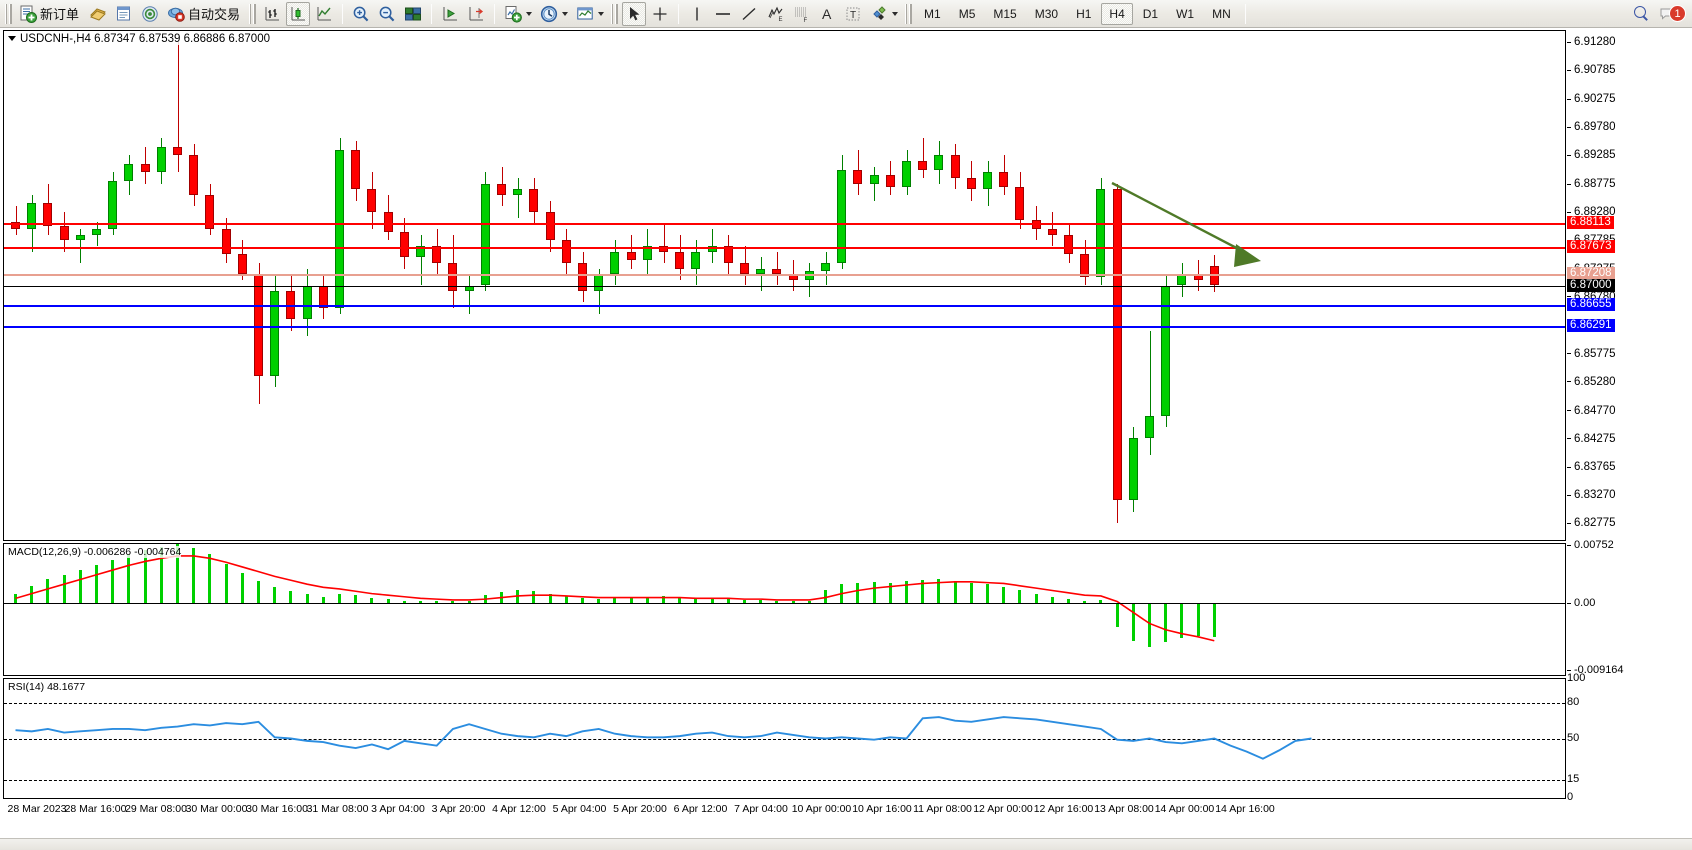  I want to click on indicators-icon, so click(513, 14).